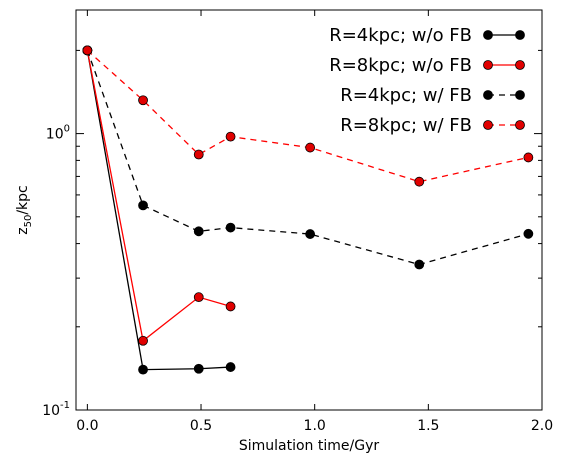  I want to click on y-tick-label-exponent: -1, so click(65, 405).